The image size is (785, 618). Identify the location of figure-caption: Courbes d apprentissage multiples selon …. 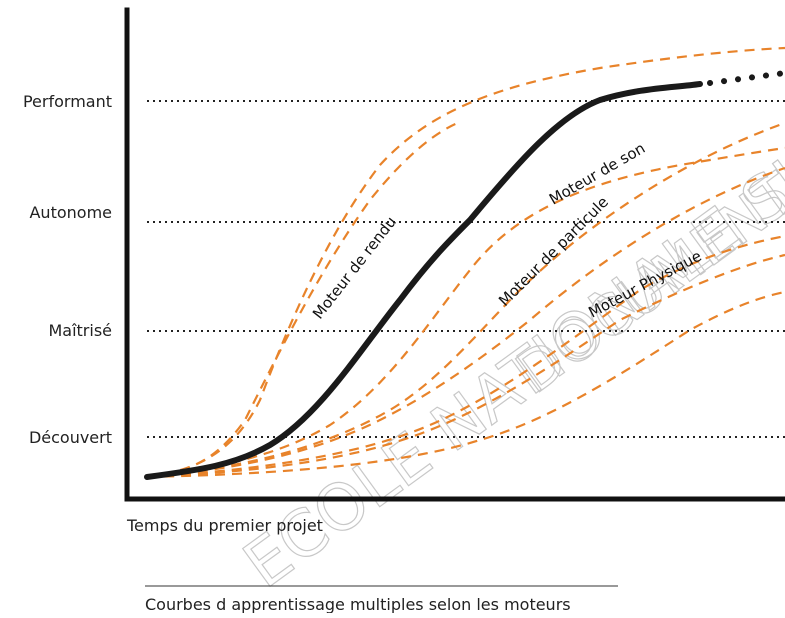
(358, 604).